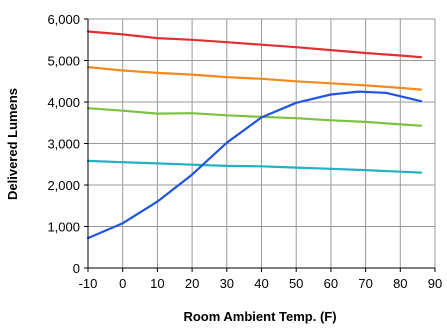 This screenshot has width=447, height=335. I want to click on x-tick-labels: -10 0 10 20 30 40 50 60 70 80 90, so click(261, 283).